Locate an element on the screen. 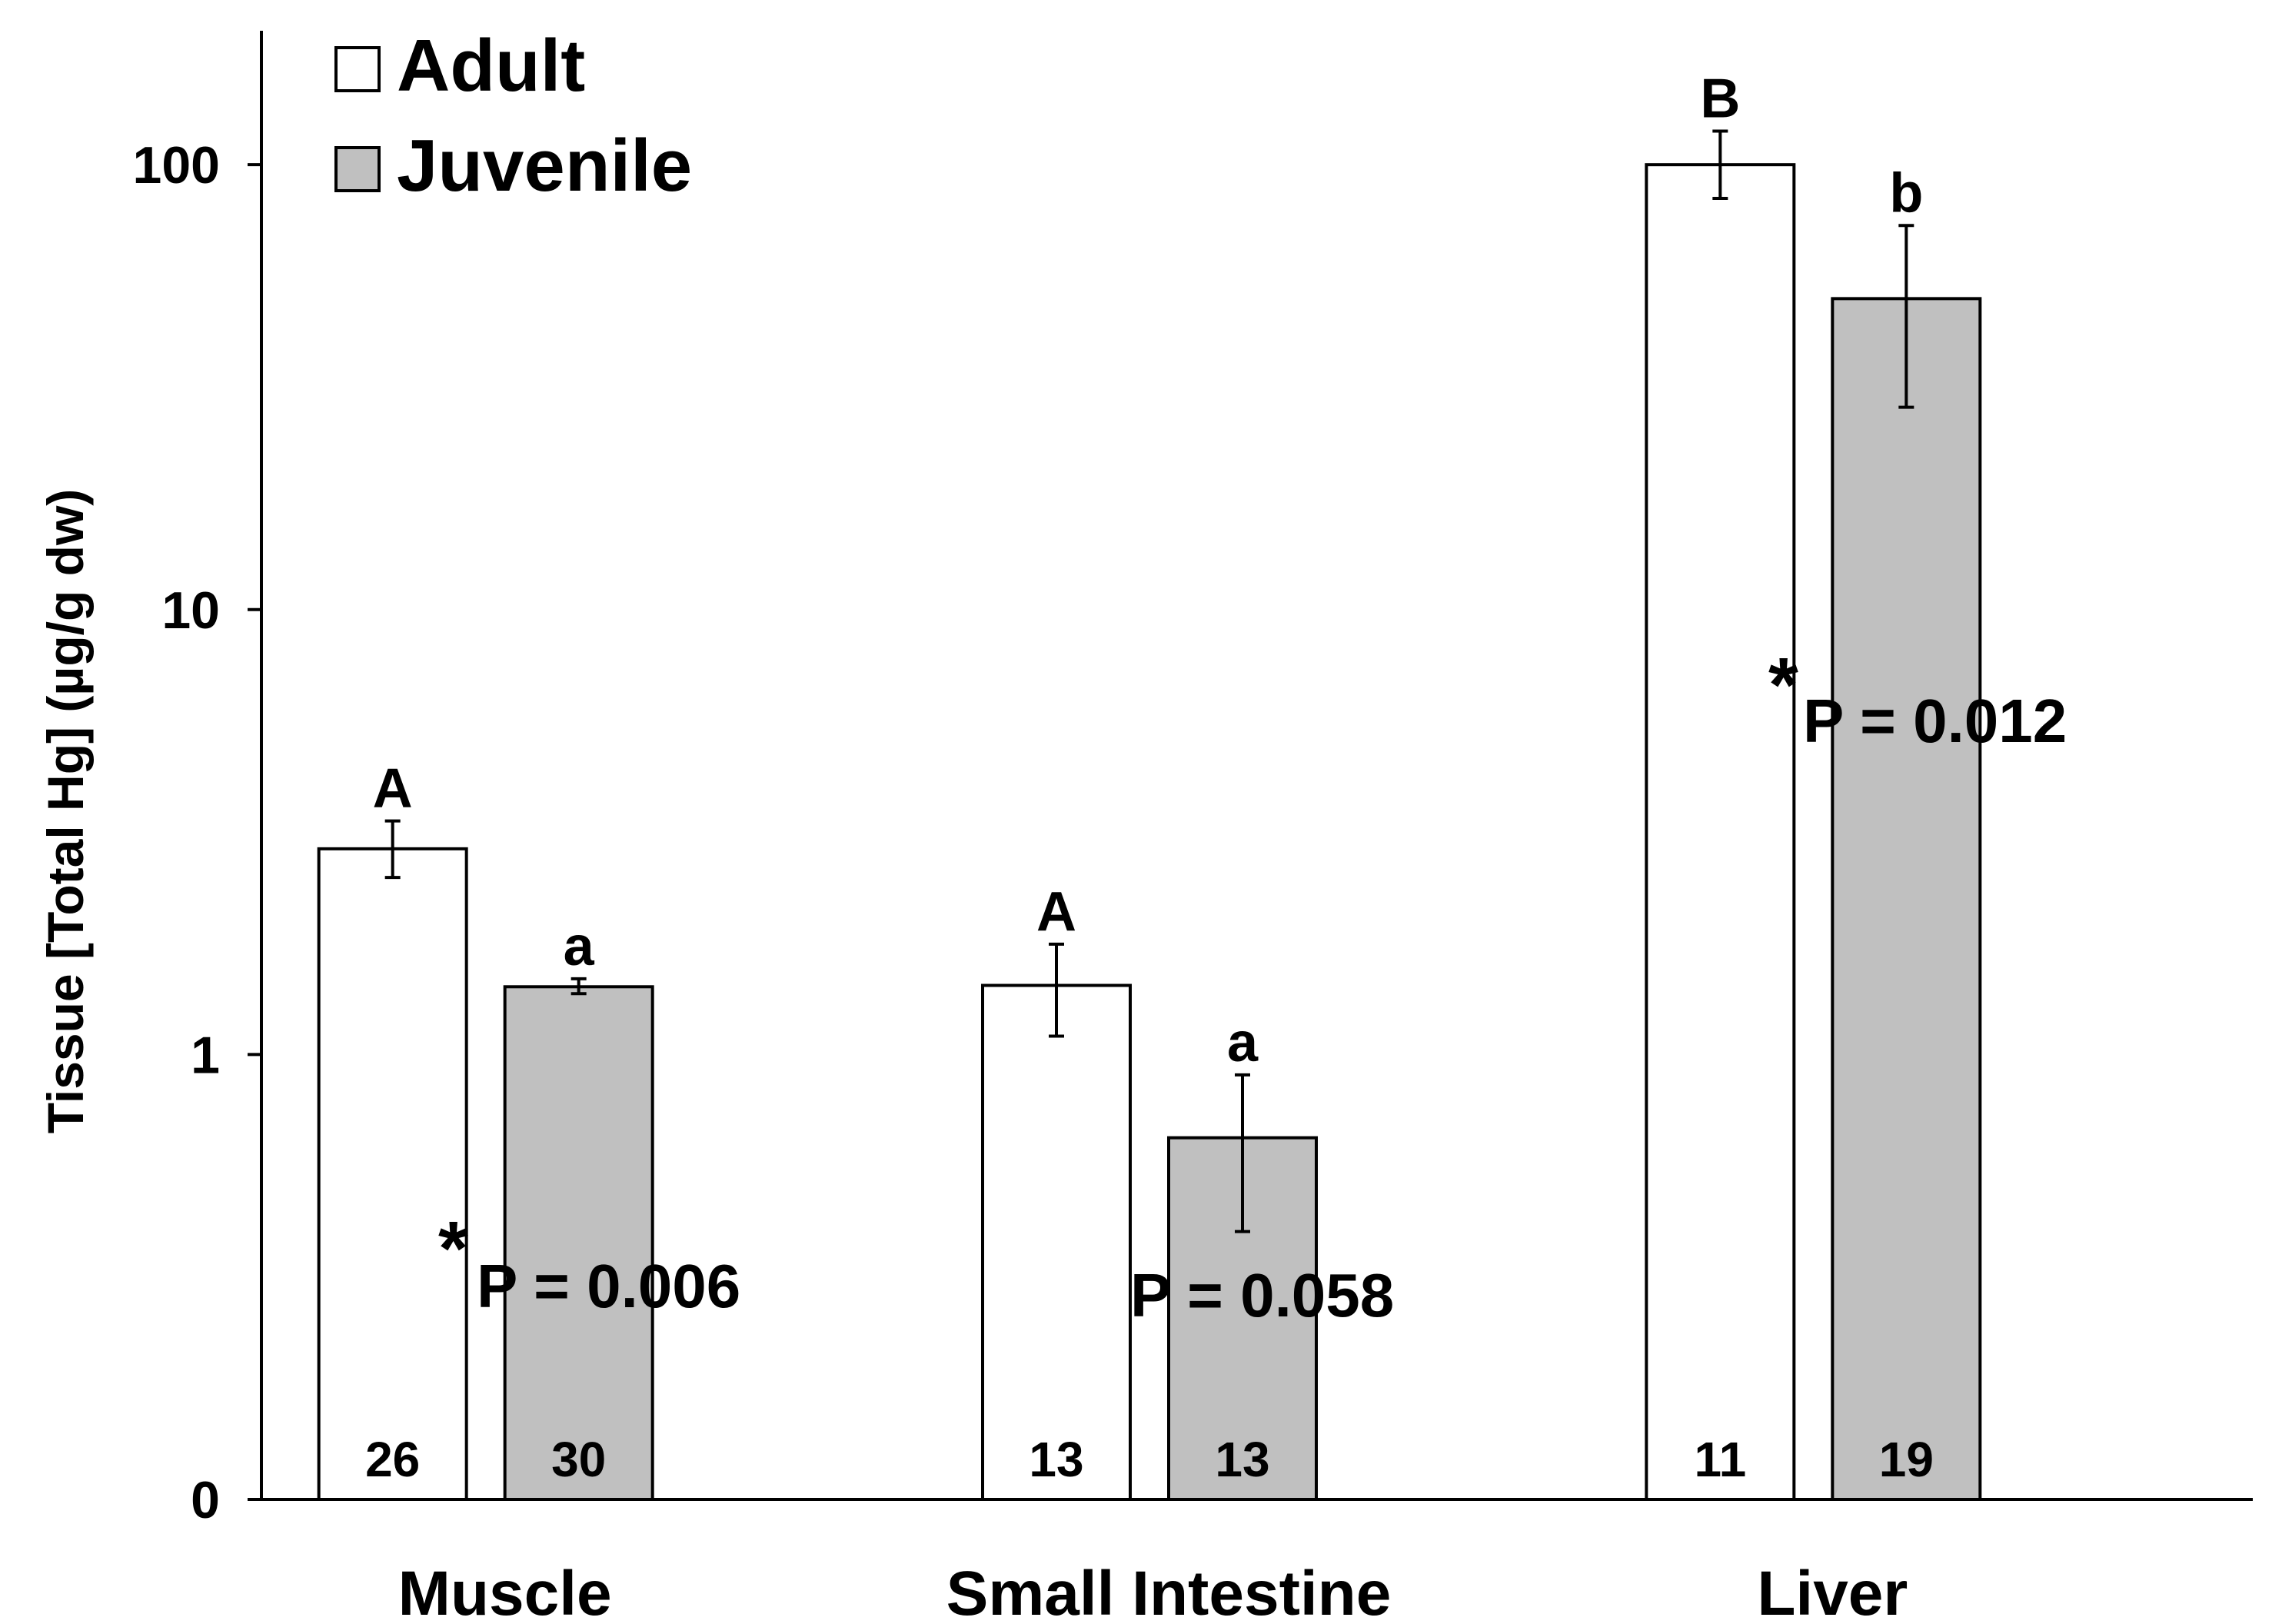 The image size is (2272, 1624). legend-swatch-juvenile is located at coordinates (357, 169).